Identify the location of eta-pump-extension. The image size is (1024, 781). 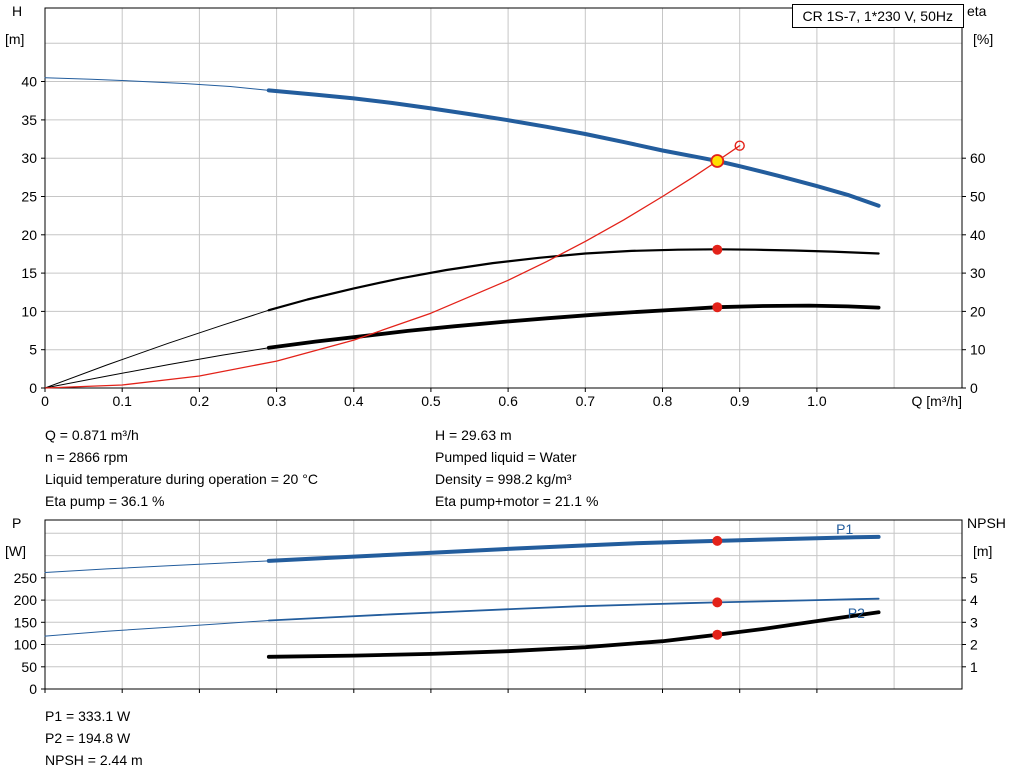
(157, 349).